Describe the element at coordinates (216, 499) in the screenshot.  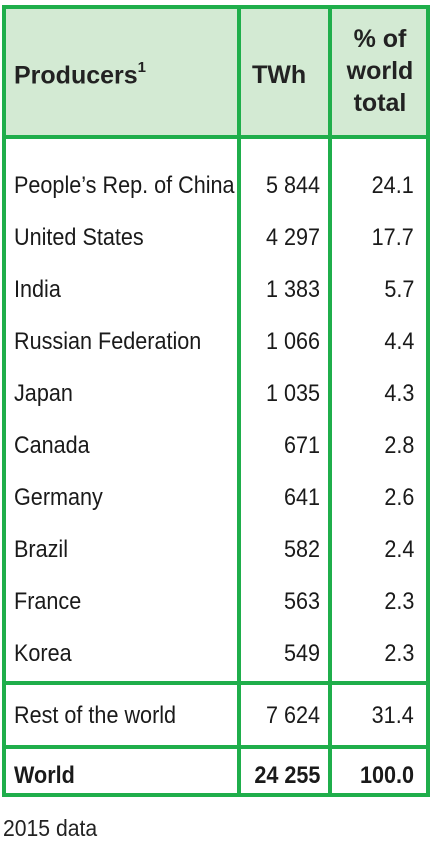
I see `table-row: Germany 641 2.6` at that location.